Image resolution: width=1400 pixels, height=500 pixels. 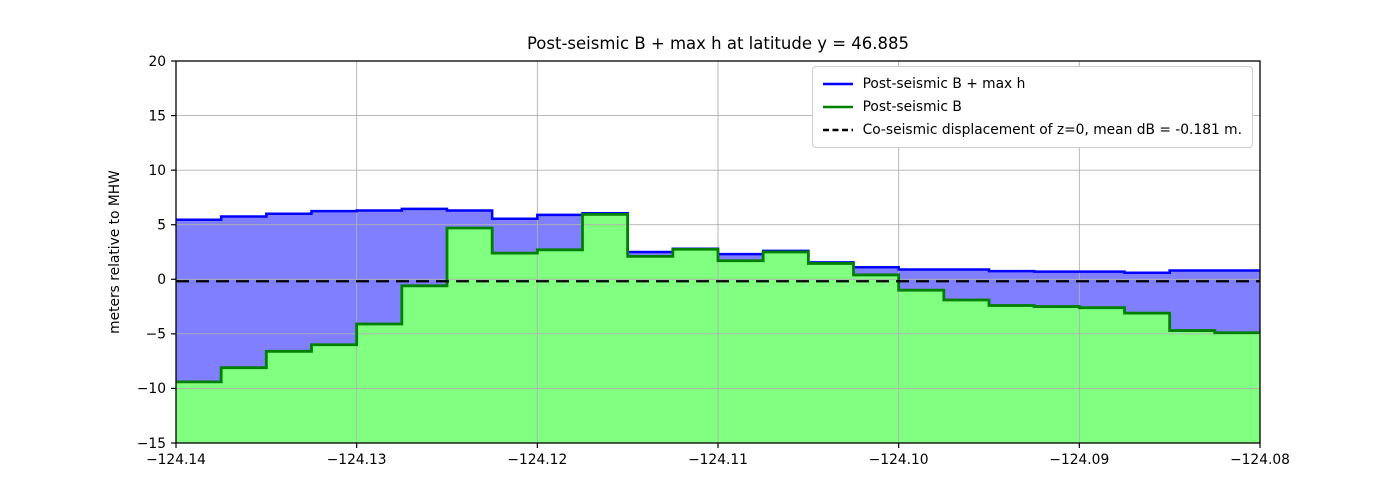 I want to click on x-tick-label: −124.11, so click(x=718, y=460).